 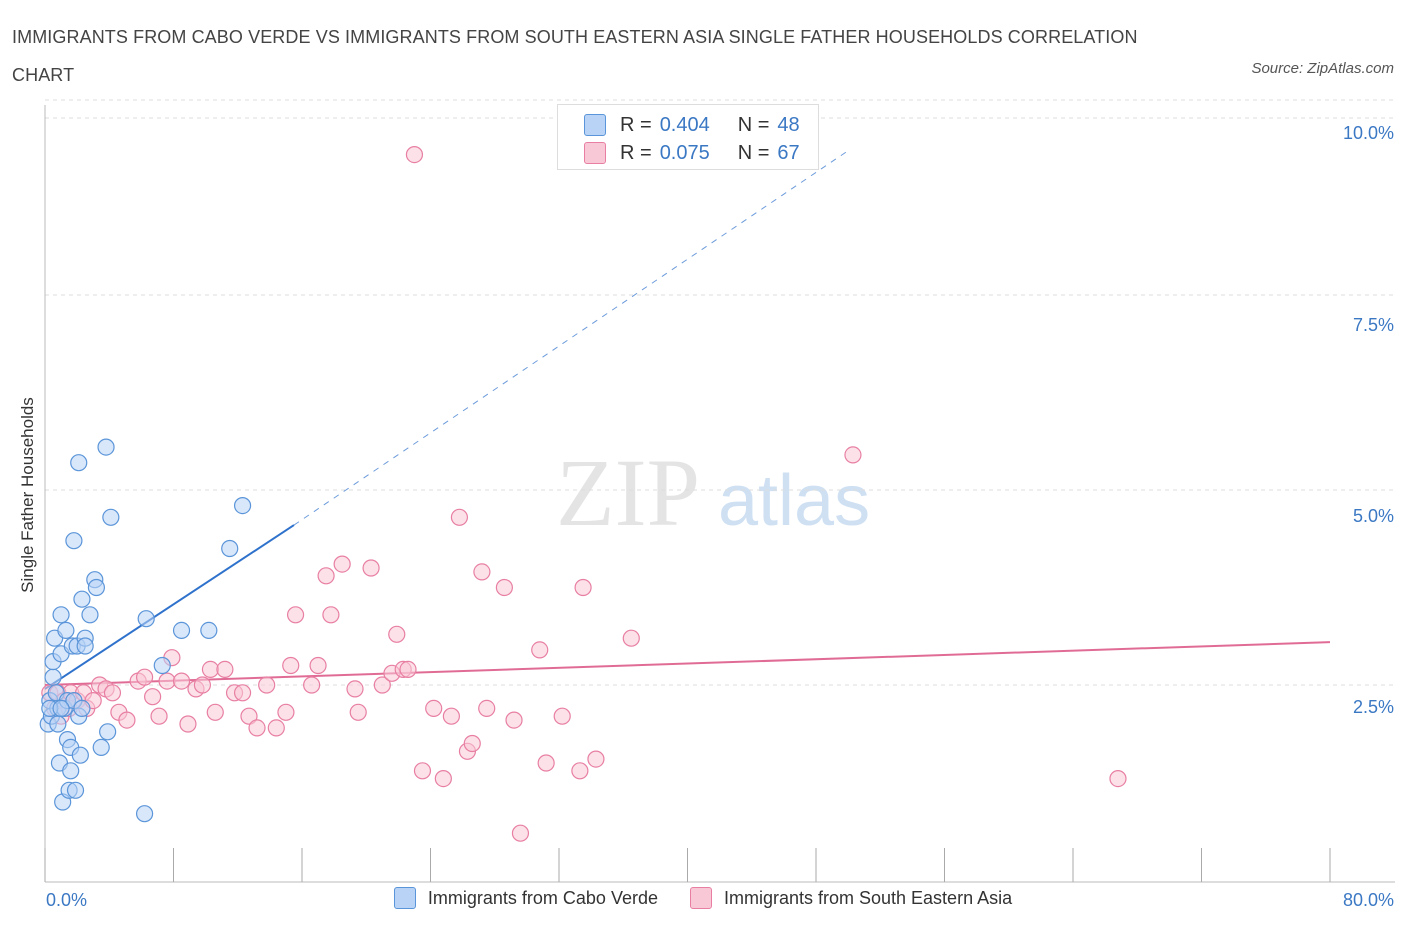 I want to click on r-value: 0.404, so click(x=684, y=124).